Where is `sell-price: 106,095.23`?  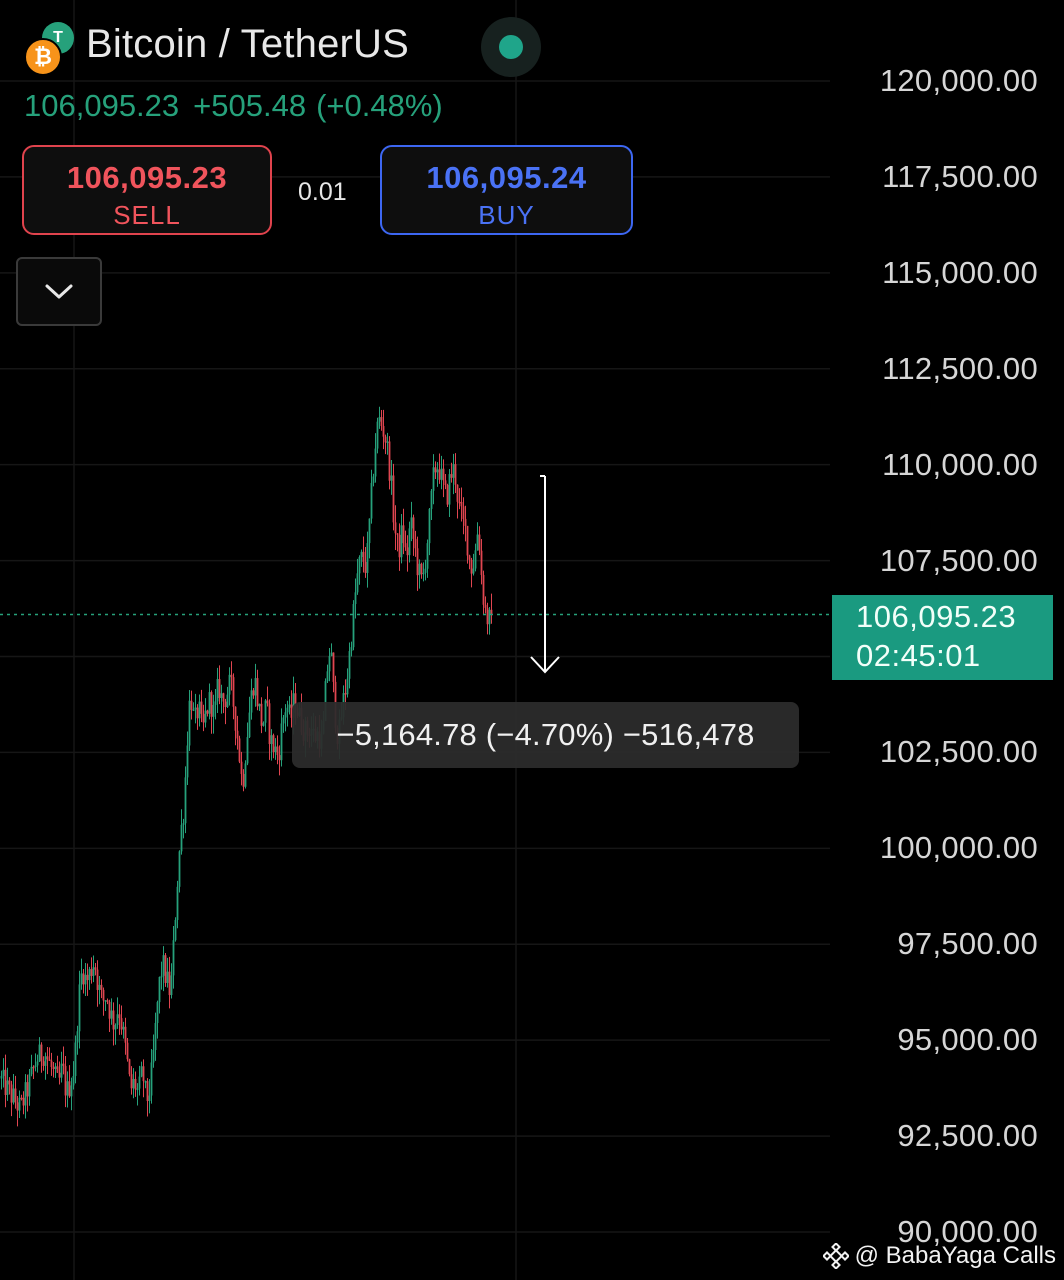 sell-price: 106,095.23 is located at coordinates (147, 177).